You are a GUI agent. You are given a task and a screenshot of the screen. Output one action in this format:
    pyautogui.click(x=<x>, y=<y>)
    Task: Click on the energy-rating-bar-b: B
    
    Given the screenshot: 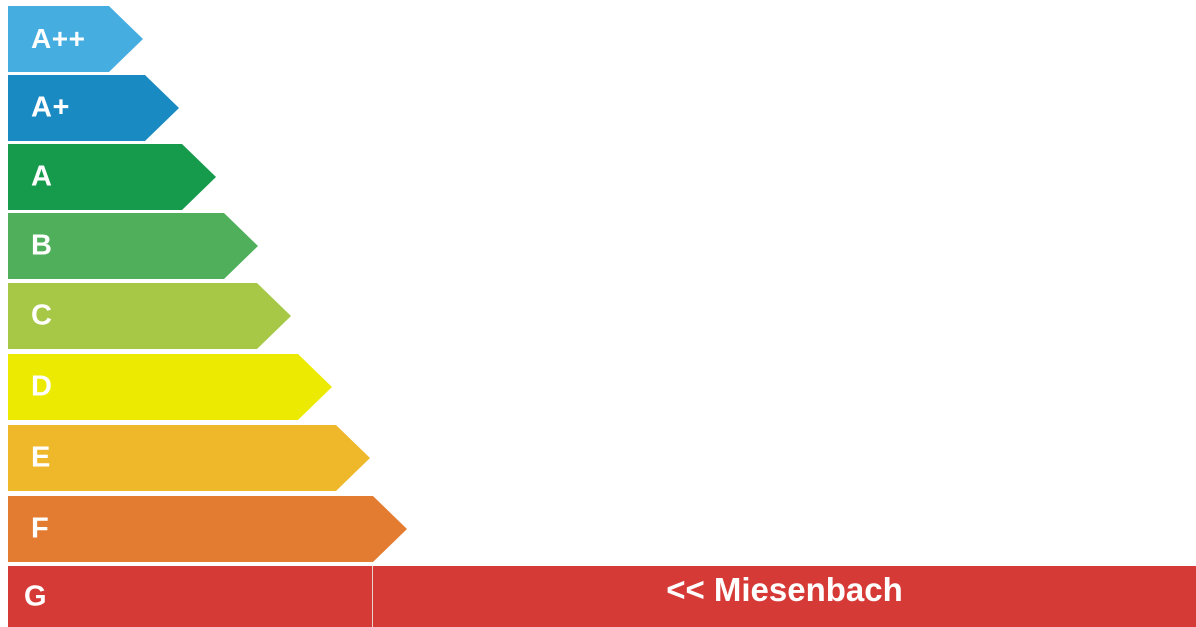 What is the action you would take?
    pyautogui.click(x=133, y=246)
    